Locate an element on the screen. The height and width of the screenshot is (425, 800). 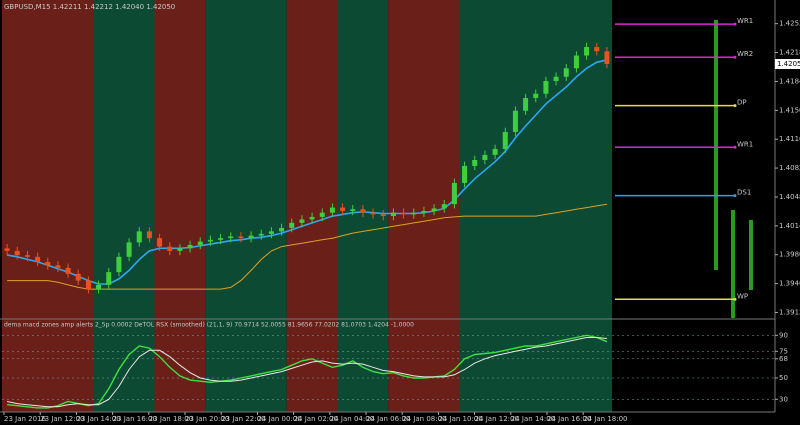
y-tick-label: 50 is located at coordinates (783, 378).